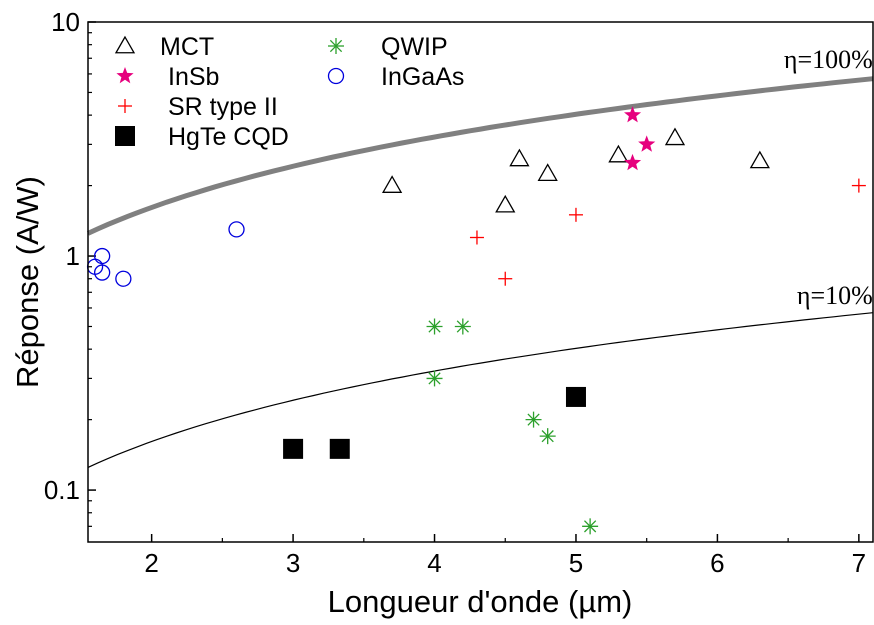 The height and width of the screenshot is (625, 874). What do you see at coordinates (336, 76) in the screenshot?
I see `legend-marker-ingaas` at bounding box center [336, 76].